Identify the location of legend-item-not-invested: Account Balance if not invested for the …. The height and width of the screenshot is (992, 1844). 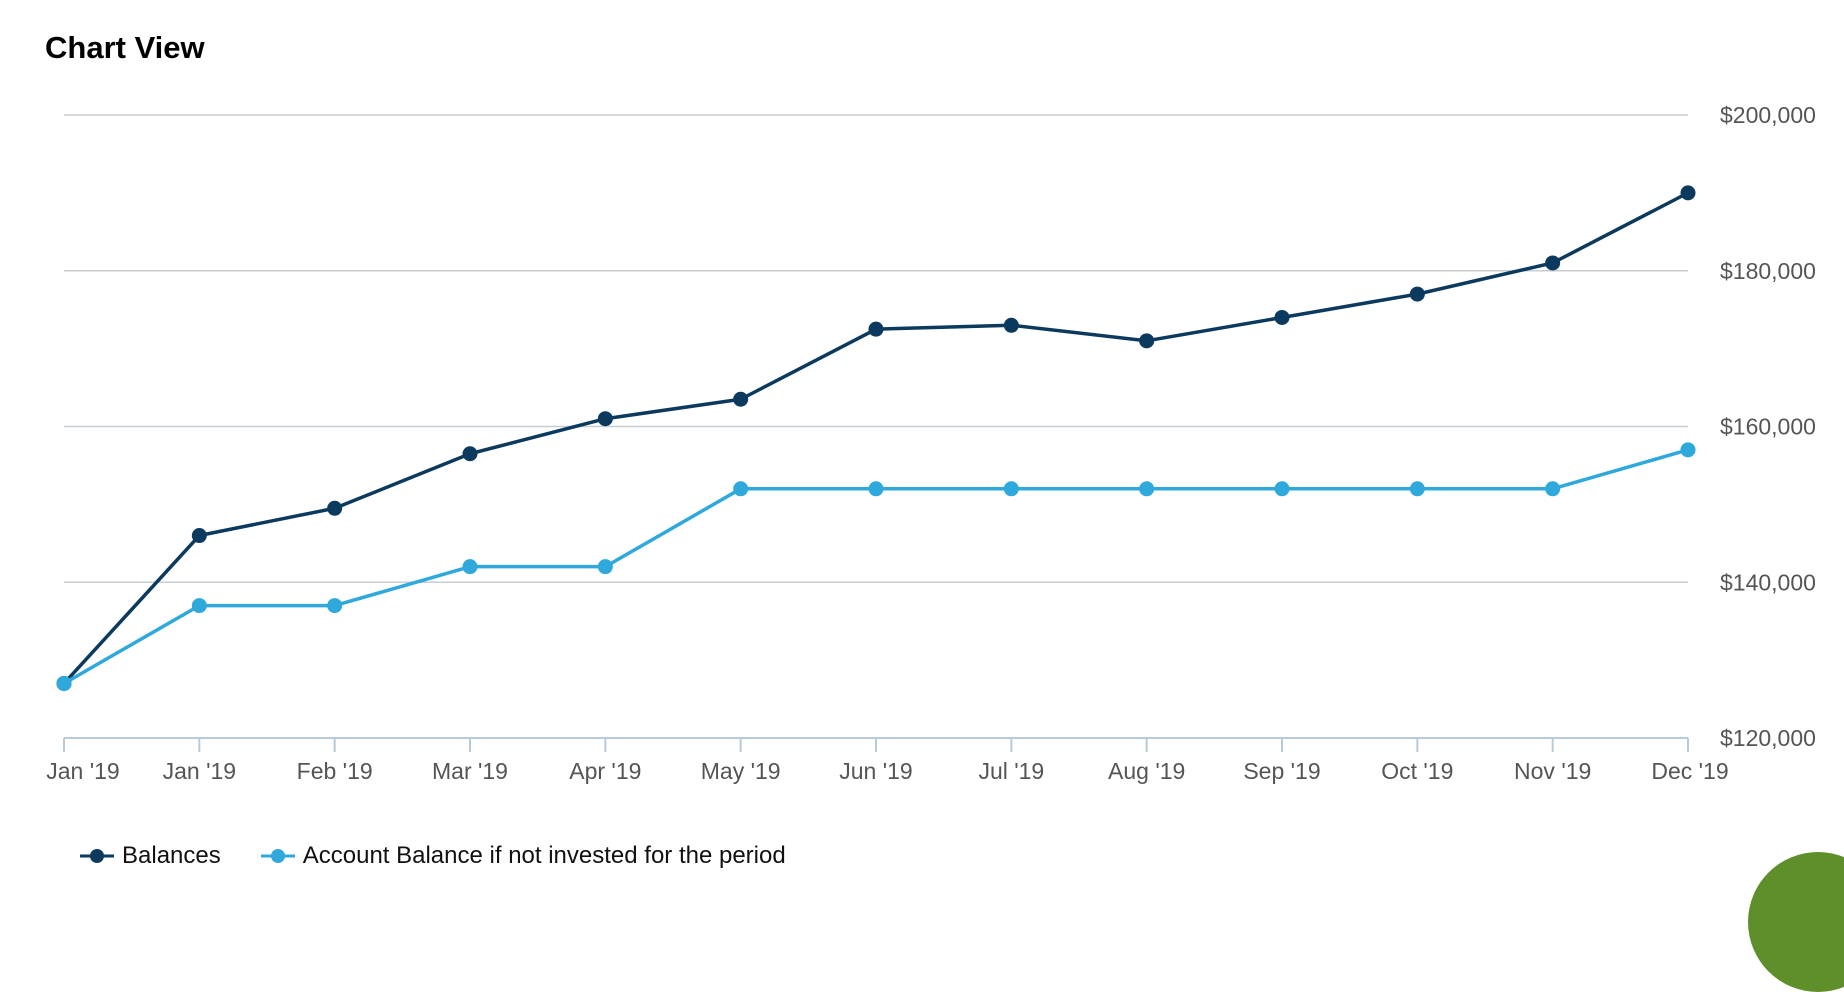
(523, 856).